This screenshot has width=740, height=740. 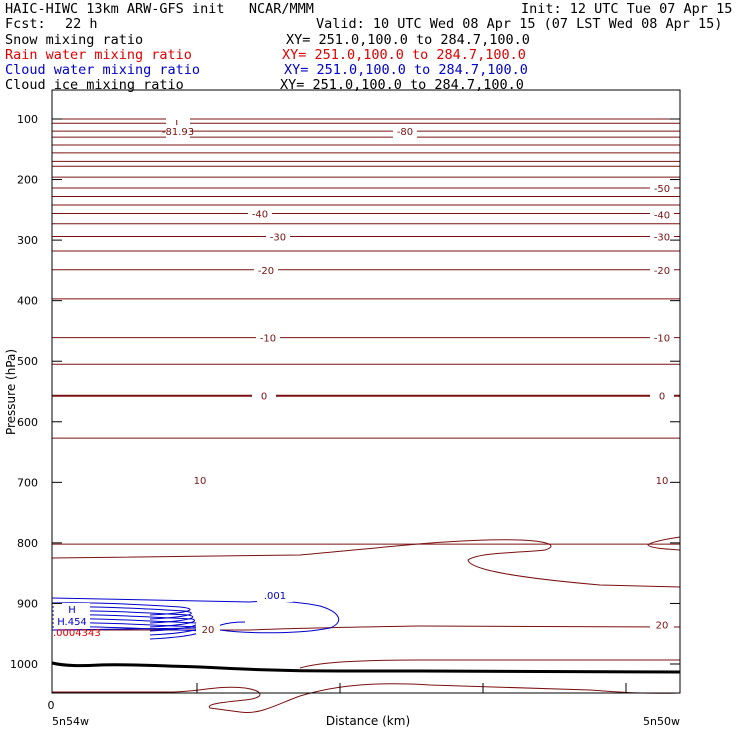 What do you see at coordinates (27, 180) in the screenshot?
I see `y-tick-label: 200` at bounding box center [27, 180].